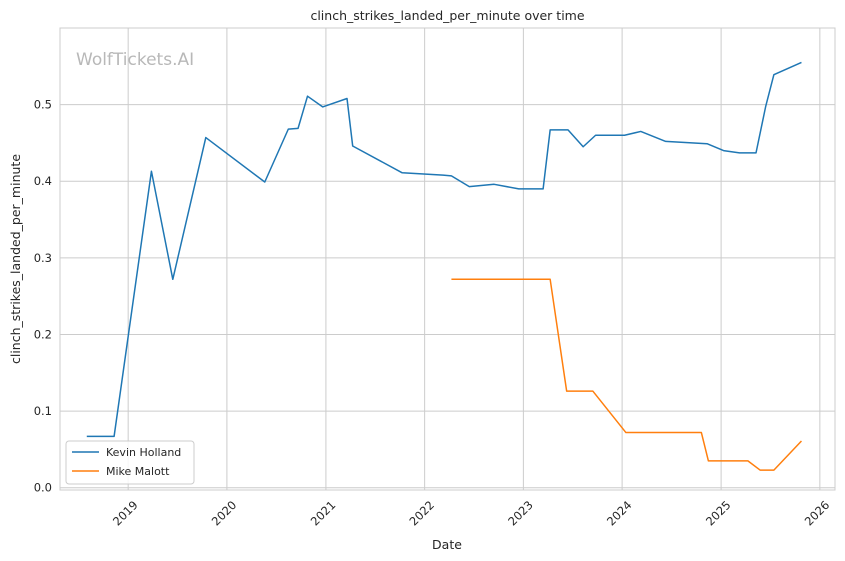 This screenshot has width=845, height=561. I want to click on y-tick-label: 0.5, so click(43, 105).